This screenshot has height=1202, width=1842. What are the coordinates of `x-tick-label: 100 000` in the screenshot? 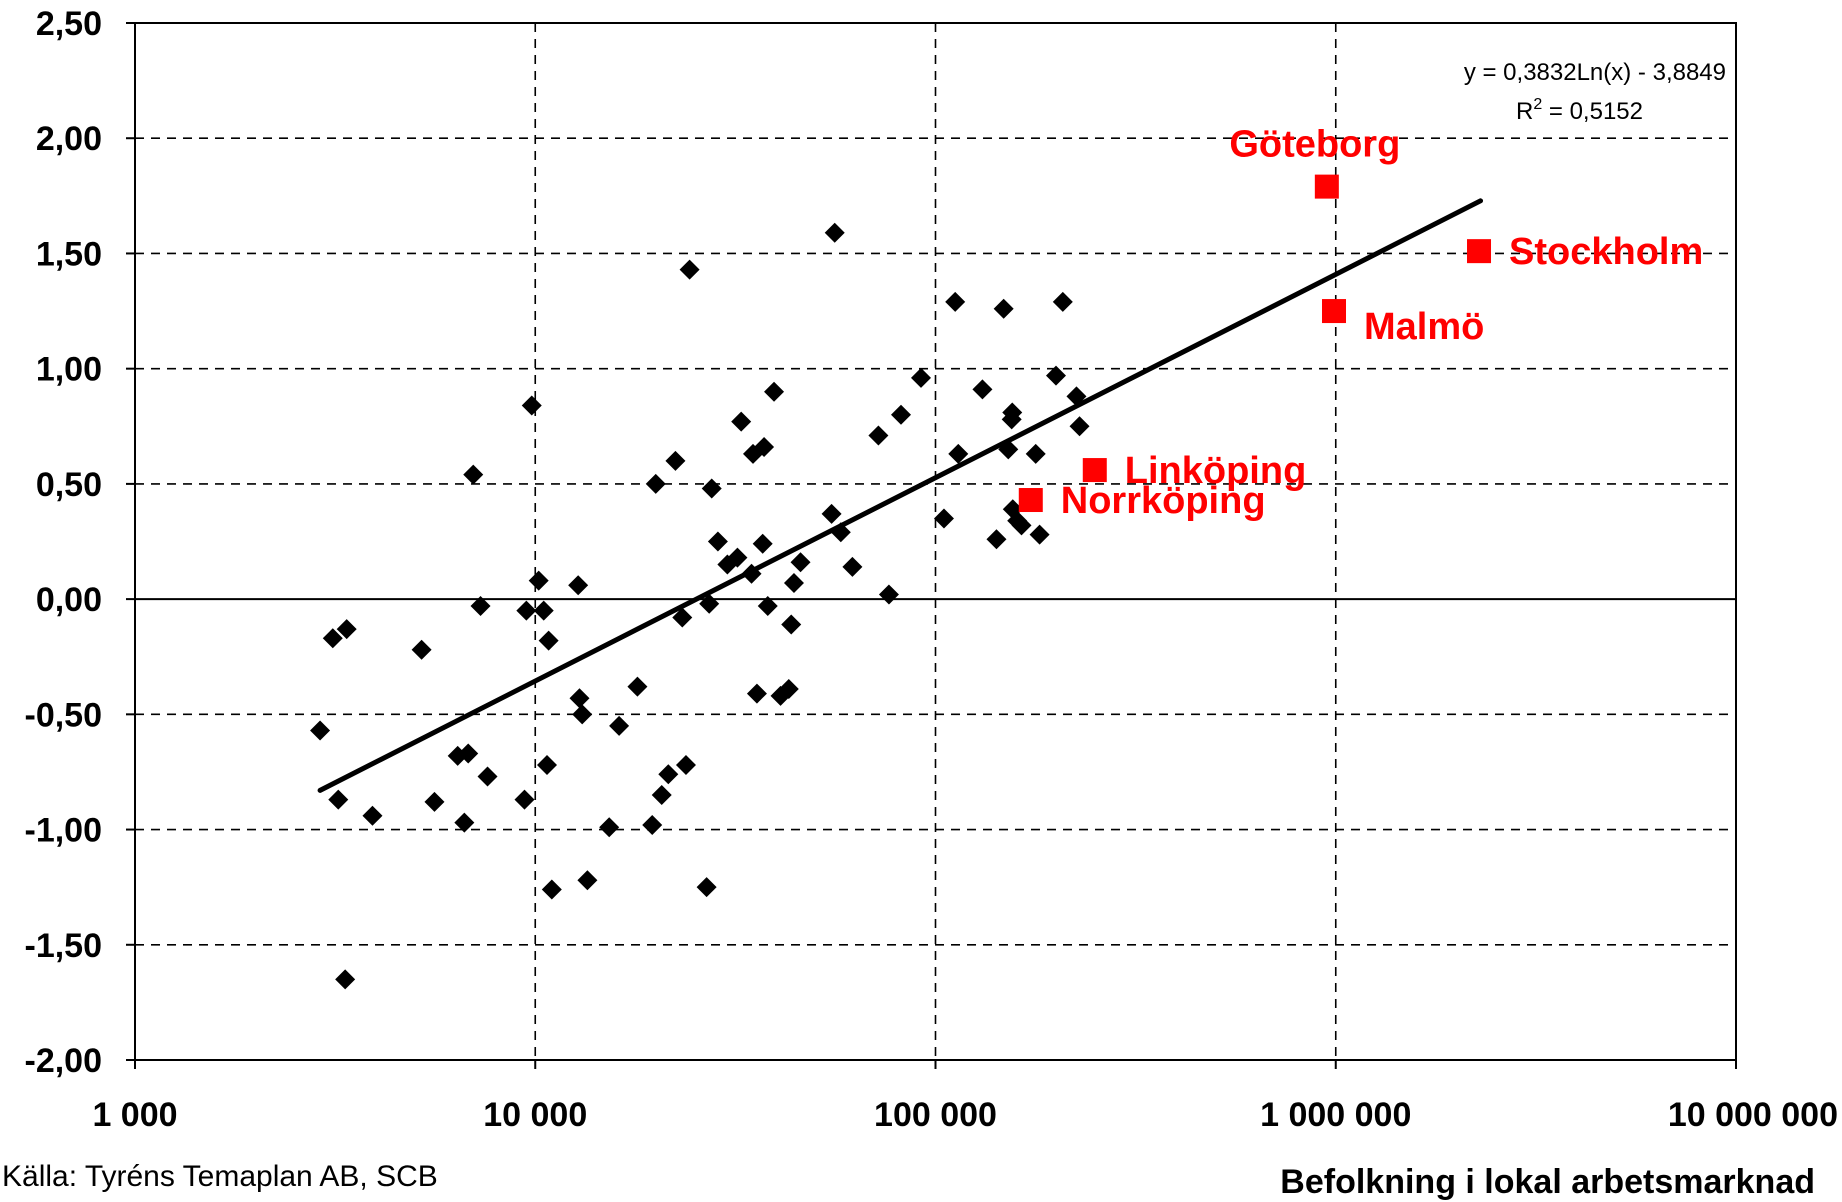 It's located at (935, 1115).